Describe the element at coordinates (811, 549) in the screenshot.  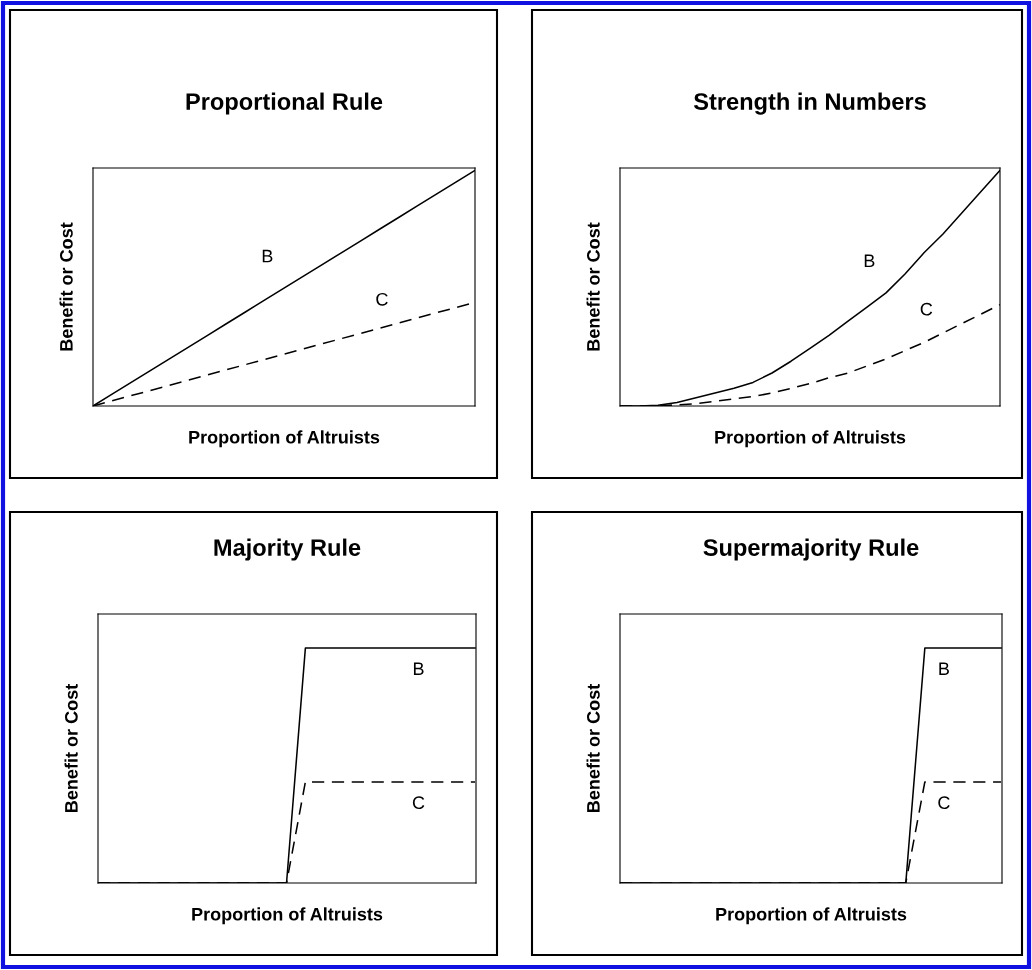
I see `chart-title: Supermajority Rule` at that location.